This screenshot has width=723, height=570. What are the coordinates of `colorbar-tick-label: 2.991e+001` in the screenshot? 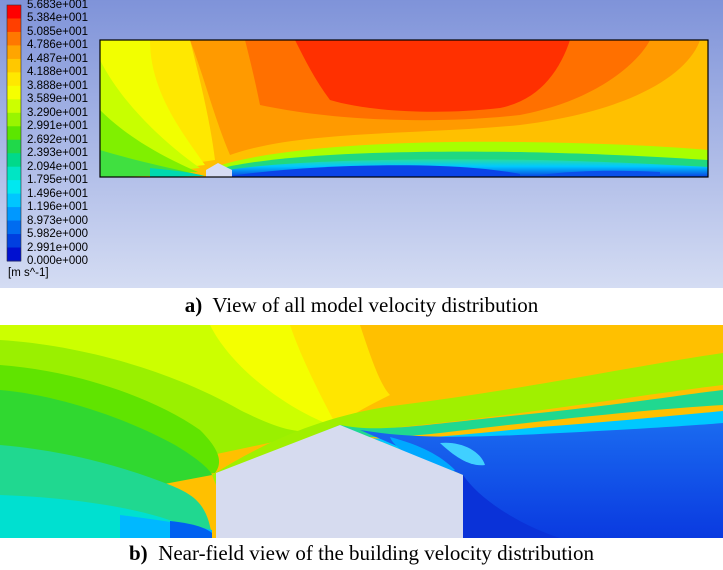 It's located at (58, 126).